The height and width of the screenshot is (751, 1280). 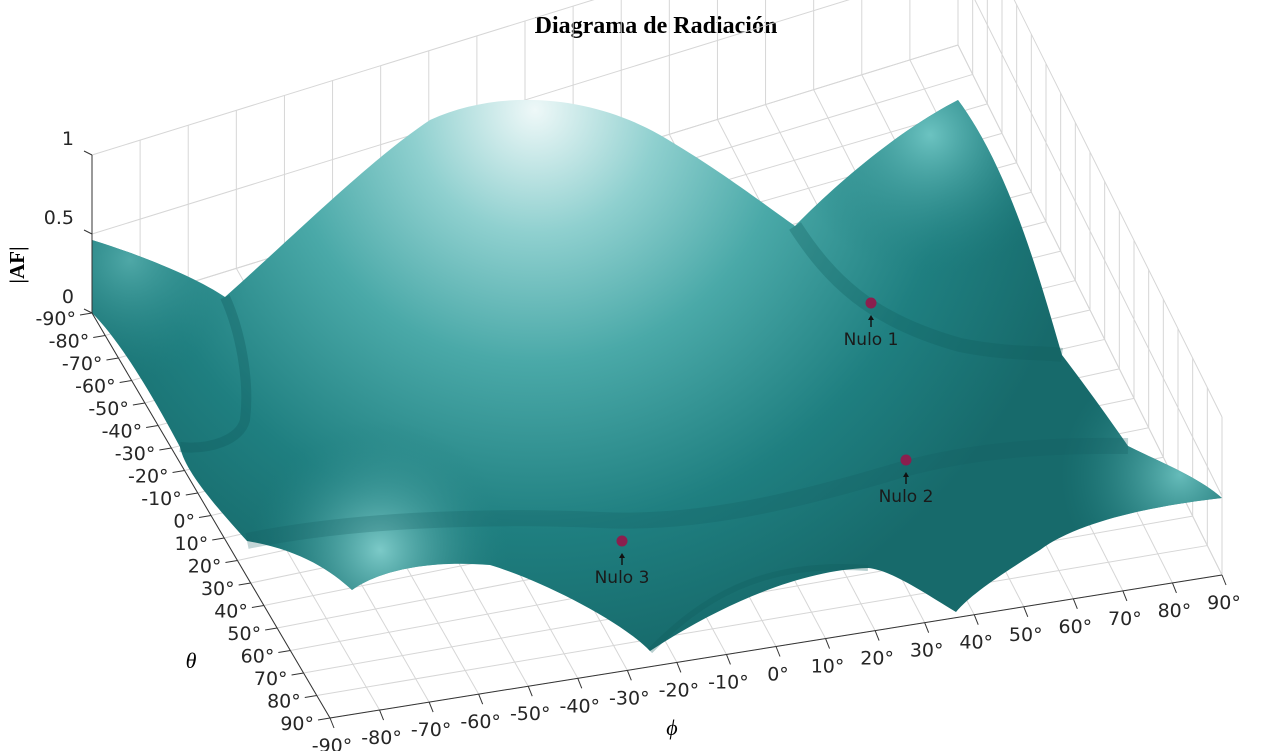 I want to click on floor-grid-line, so click(x=762, y=620).